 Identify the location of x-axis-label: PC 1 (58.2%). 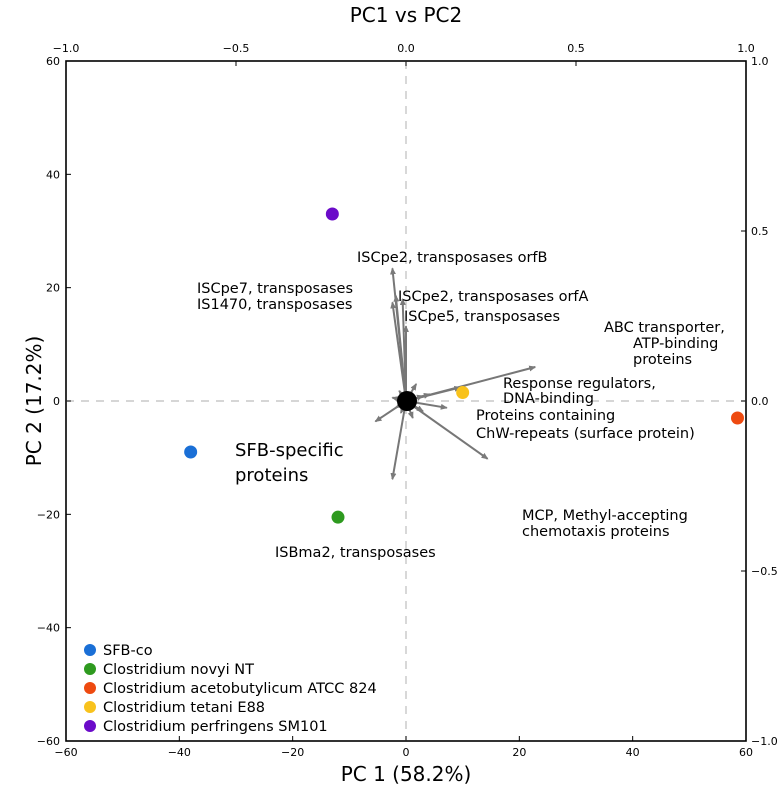
(406, 774).